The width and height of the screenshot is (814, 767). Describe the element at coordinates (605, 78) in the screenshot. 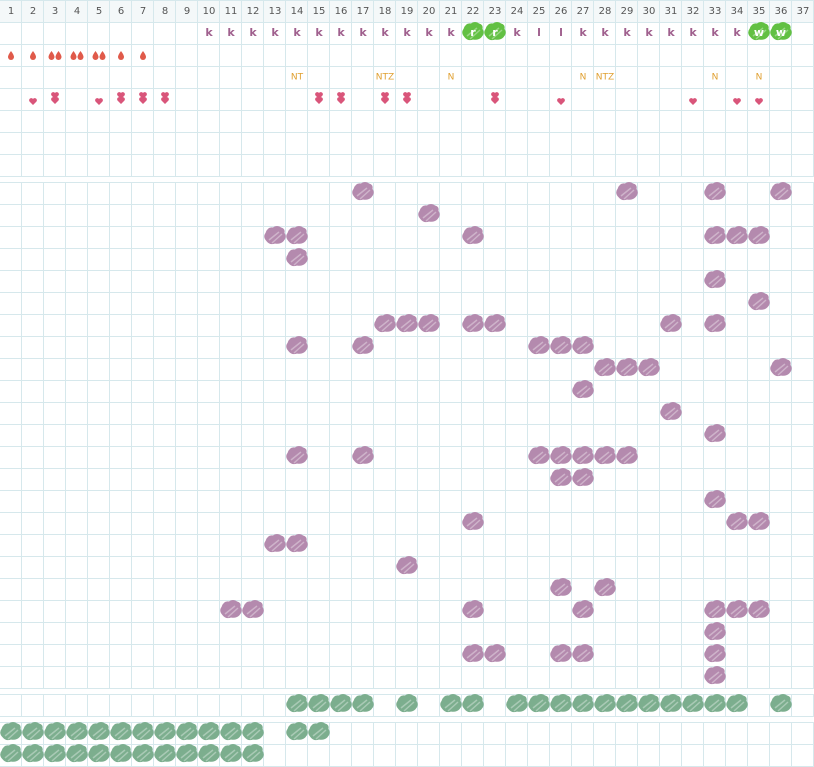

I see `note: NTZ` at that location.